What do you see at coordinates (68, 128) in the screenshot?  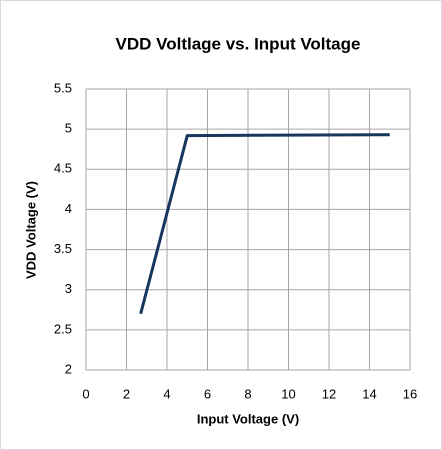 I see `y-tick-label: 5` at bounding box center [68, 128].